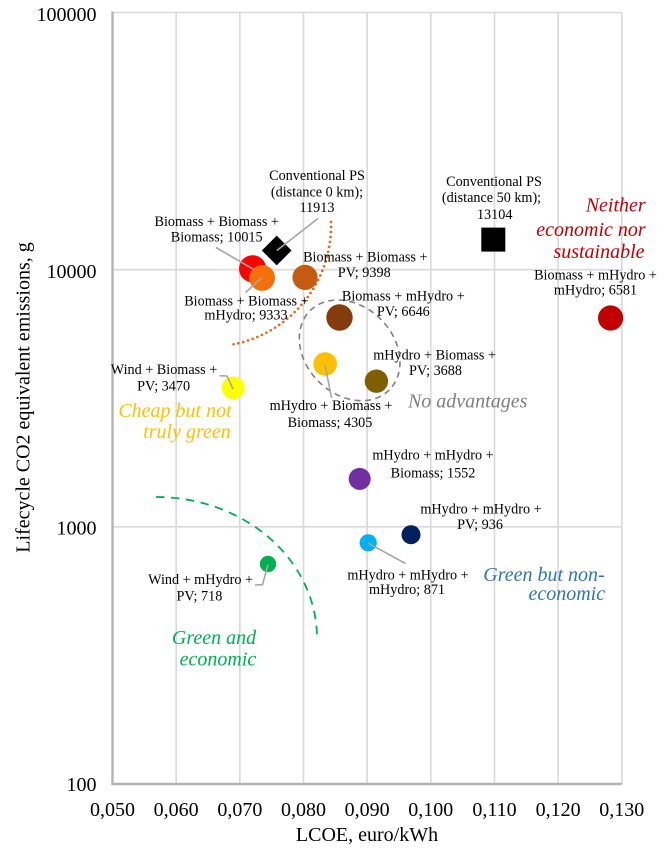 The width and height of the screenshot is (665, 855). Describe the element at coordinates (403, 312) in the screenshot. I see `svg-text: PV; 6646` at that location.